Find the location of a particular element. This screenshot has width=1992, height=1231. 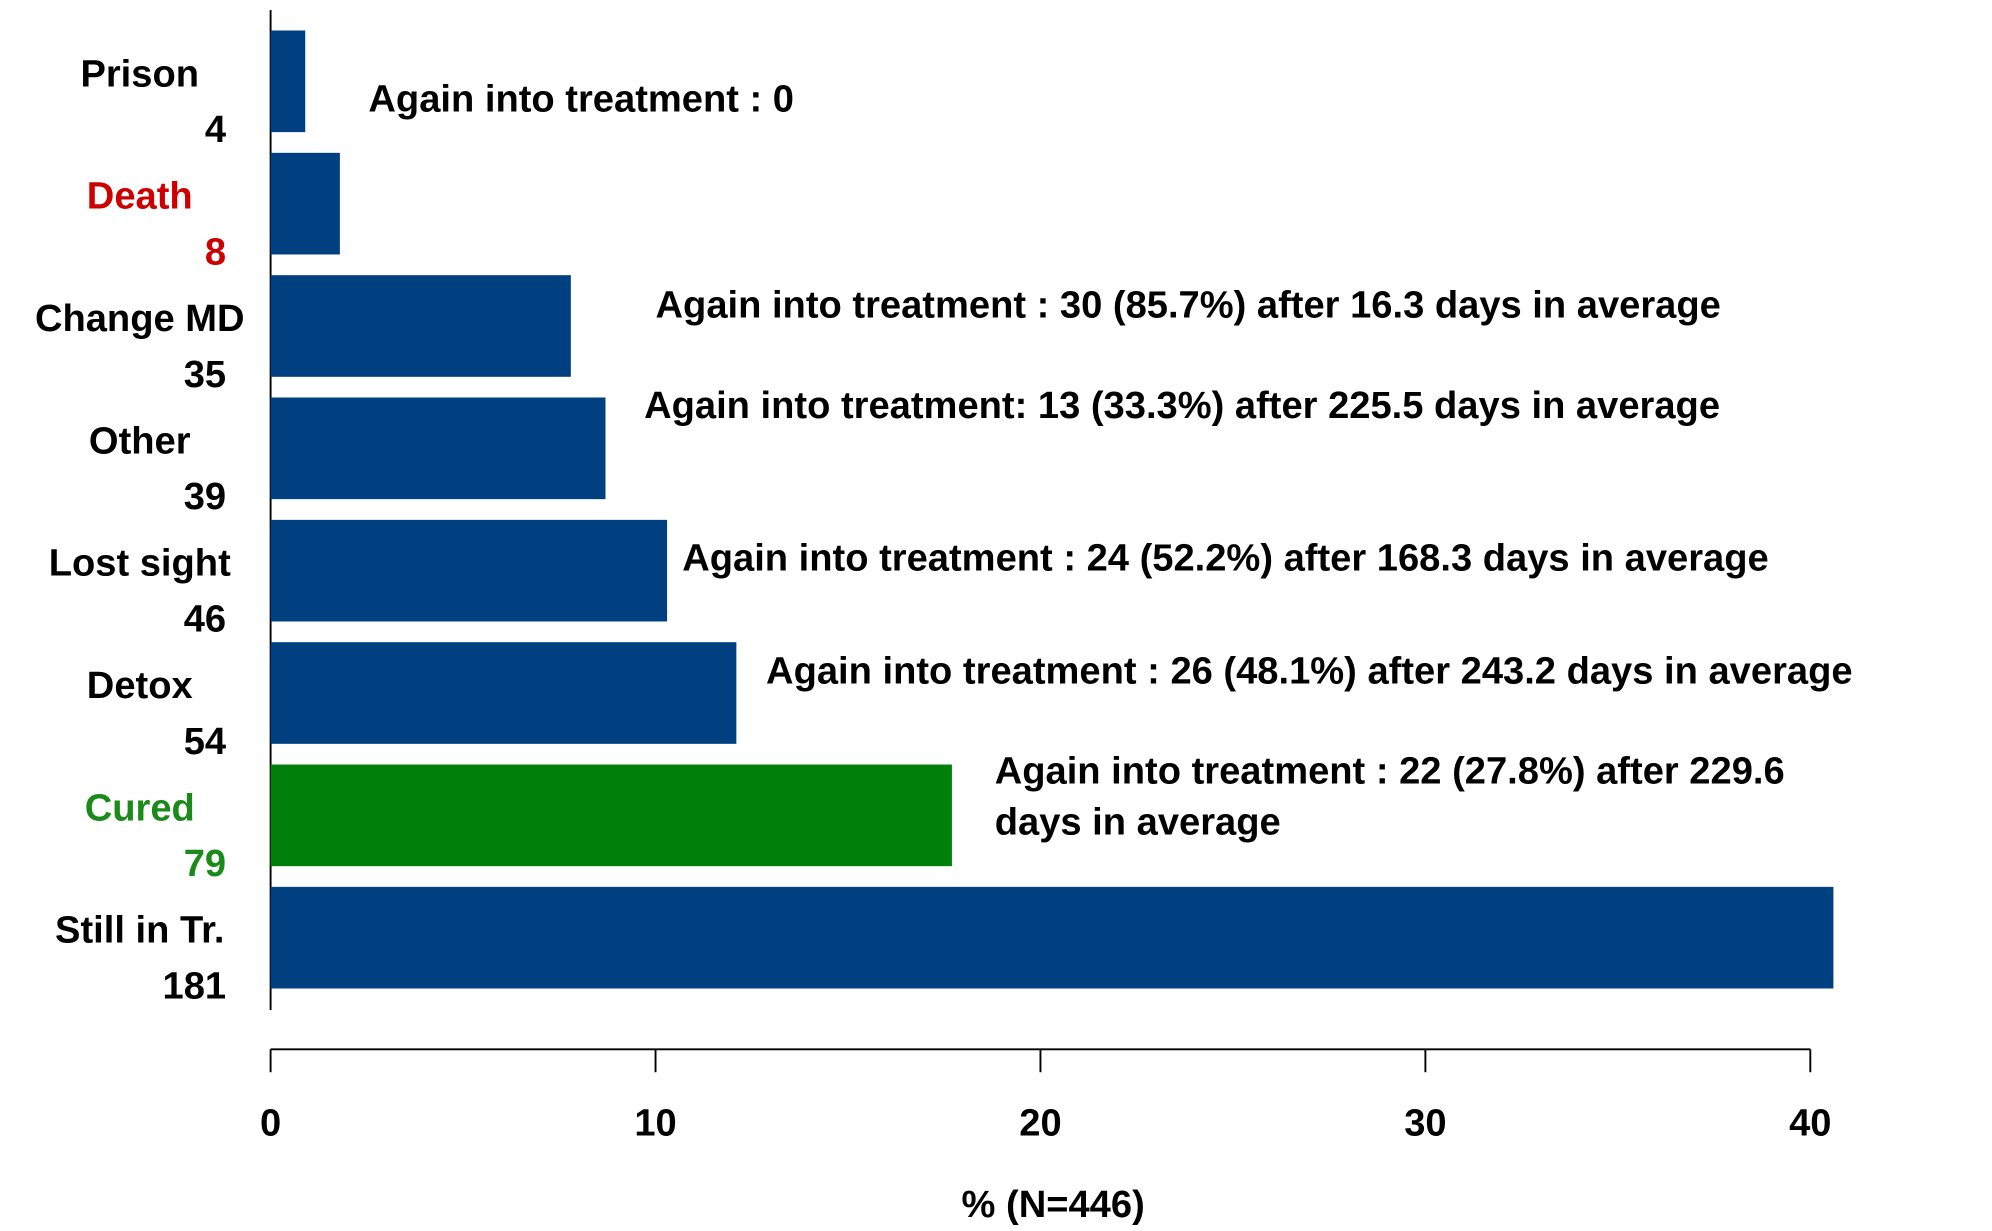

annotation: Again into treatment : 0 is located at coordinates (581, 100).